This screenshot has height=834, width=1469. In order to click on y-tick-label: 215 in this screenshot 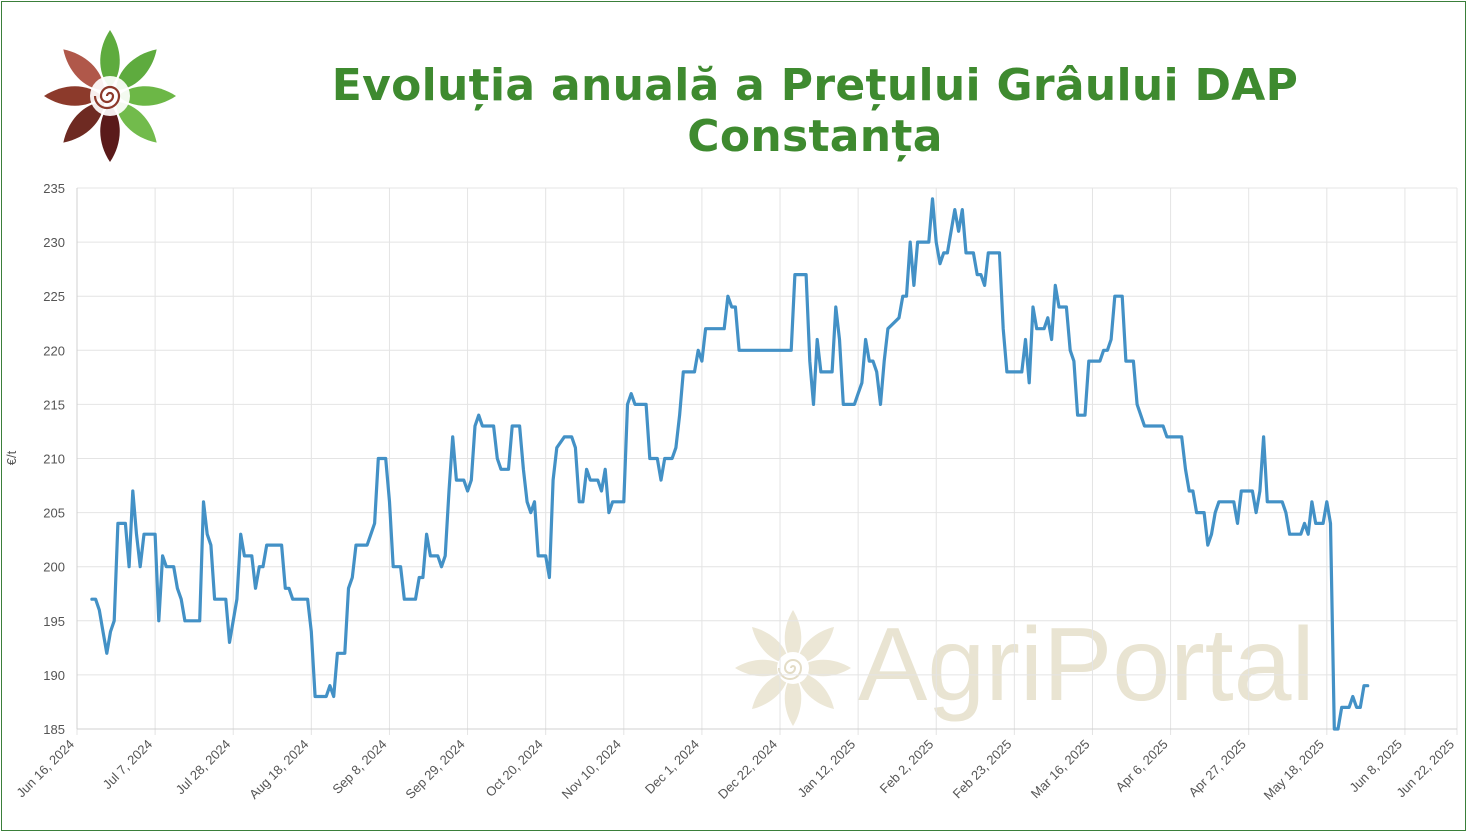, I will do `click(54, 404)`.